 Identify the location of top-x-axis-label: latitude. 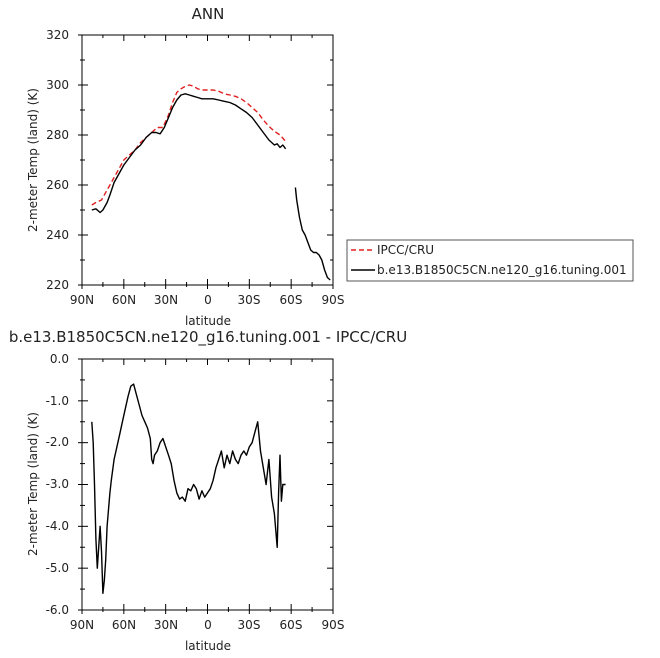
(208, 321).